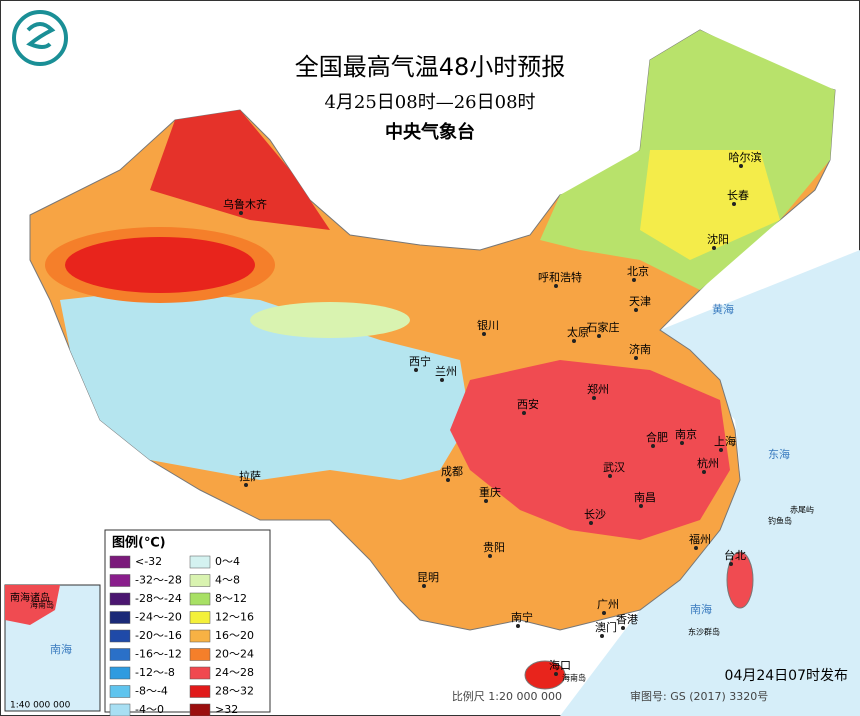 The width and height of the screenshot is (860, 716). What do you see at coordinates (227, 561) in the screenshot?
I see `legend-label: 0～4` at bounding box center [227, 561].